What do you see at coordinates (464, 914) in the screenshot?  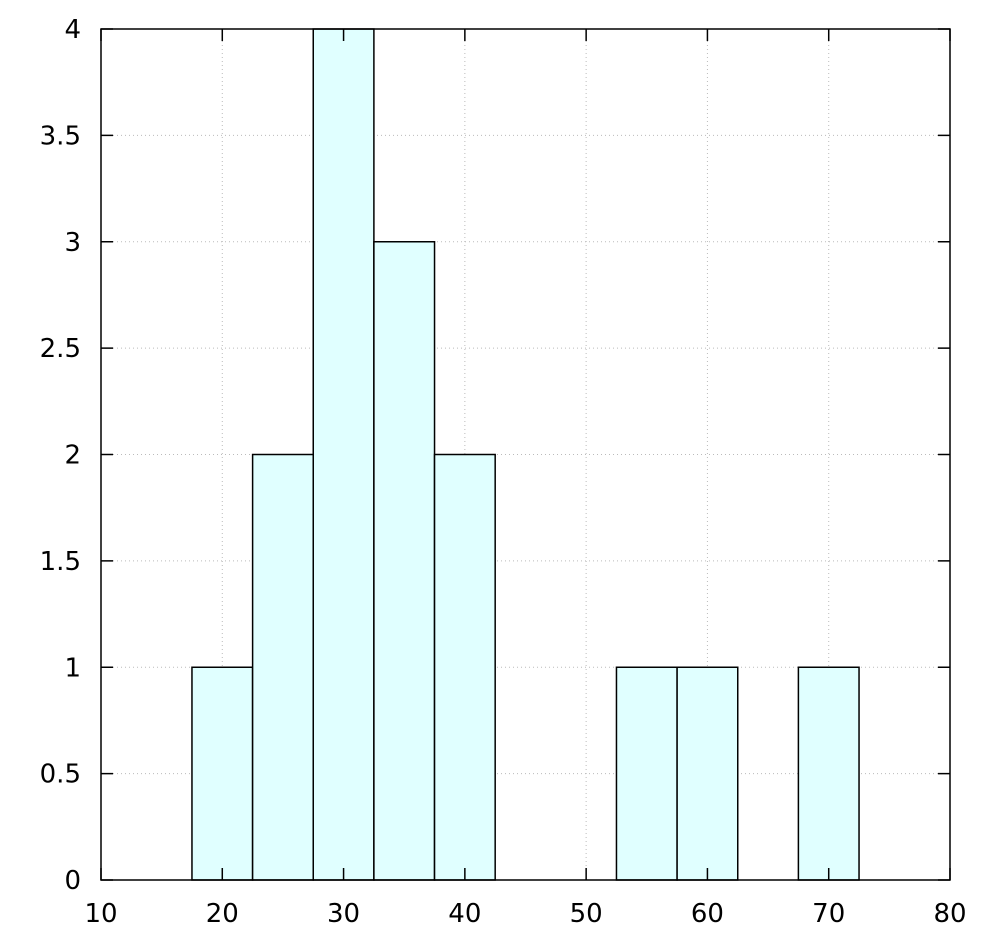 I see `x-tick-label: 40` at bounding box center [464, 914].